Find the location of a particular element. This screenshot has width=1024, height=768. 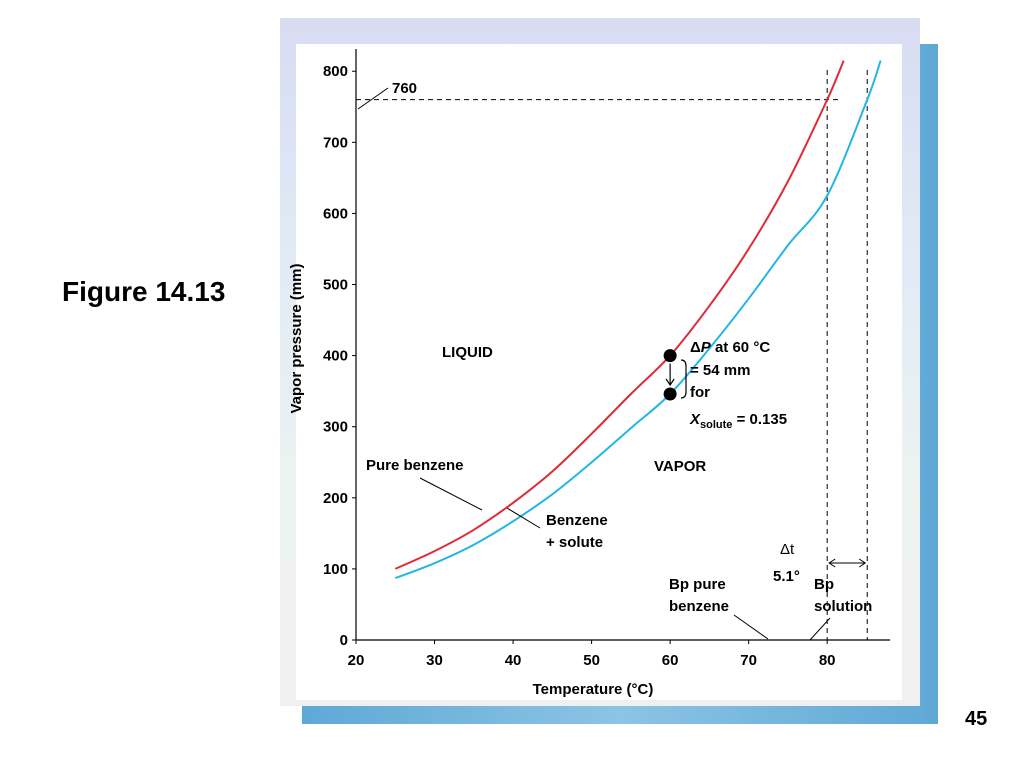

label-delta-p-2: = 54 mm is located at coordinates (720, 370).